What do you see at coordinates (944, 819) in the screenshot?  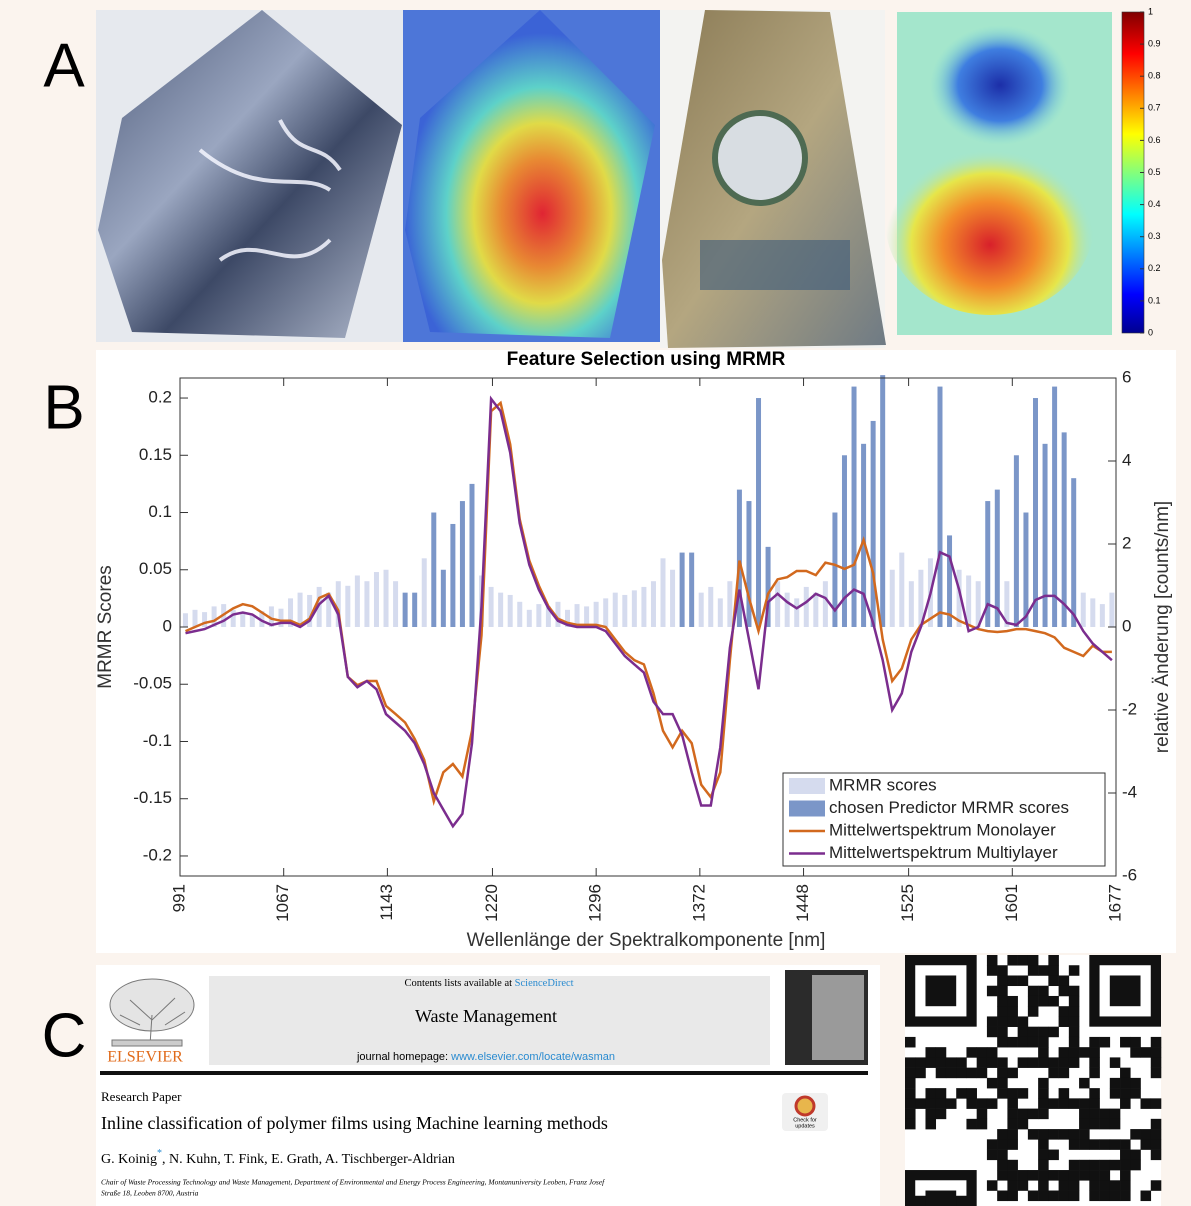 I see `legend-box` at bounding box center [944, 819].